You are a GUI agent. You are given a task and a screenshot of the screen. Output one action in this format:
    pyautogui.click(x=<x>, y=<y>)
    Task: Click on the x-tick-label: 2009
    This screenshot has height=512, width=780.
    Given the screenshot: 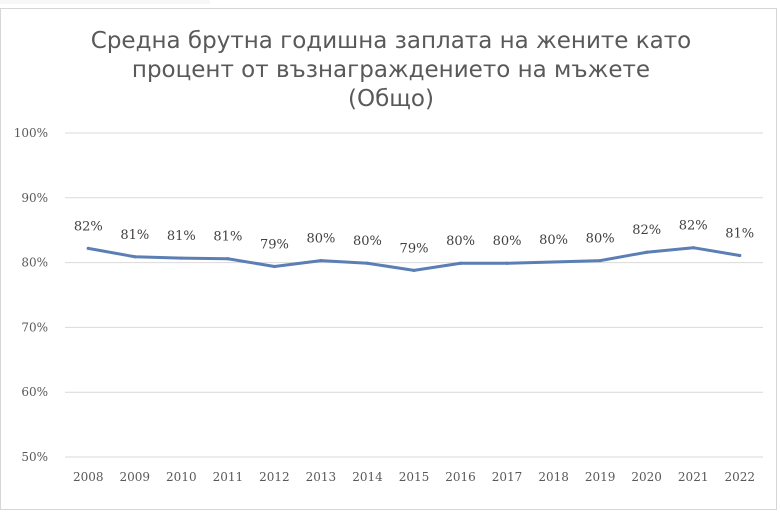 What is the action you would take?
    pyautogui.click(x=135, y=477)
    